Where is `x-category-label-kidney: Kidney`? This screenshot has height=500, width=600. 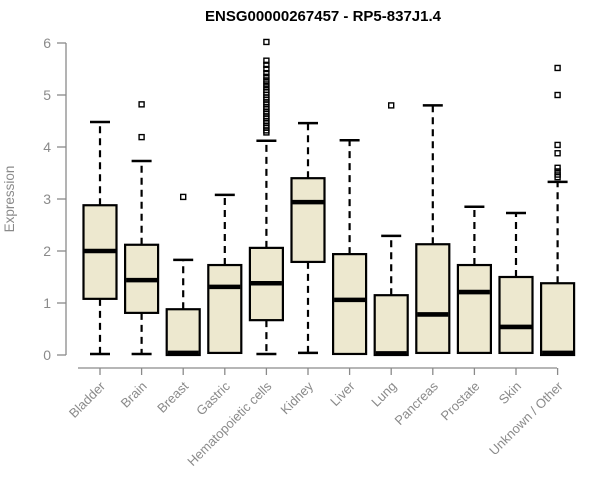 x-category-label-kidney: Kidney is located at coordinates (296, 397).